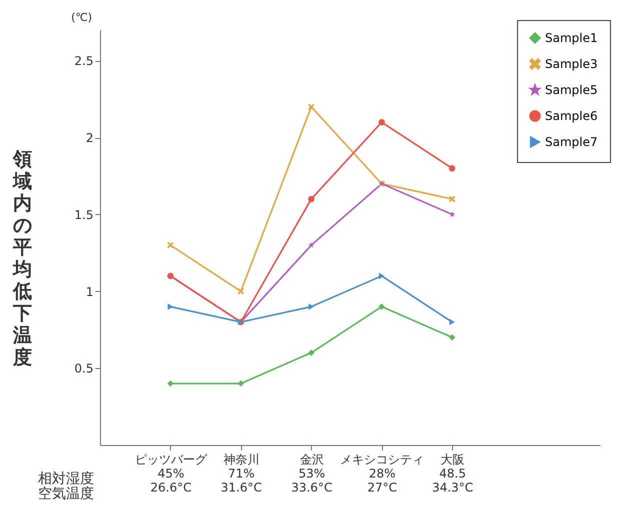  I want to click on legend-label: Sample1, so click(571, 38).